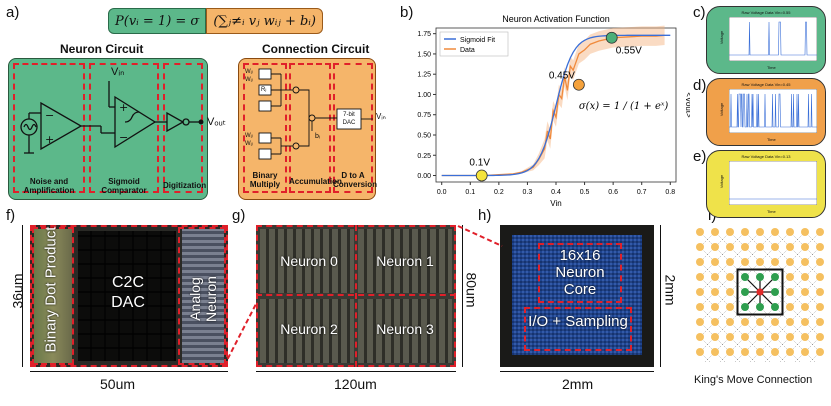 This screenshot has height=406, width=831. I want to click on x-tick-label: 0.7, so click(642, 192).